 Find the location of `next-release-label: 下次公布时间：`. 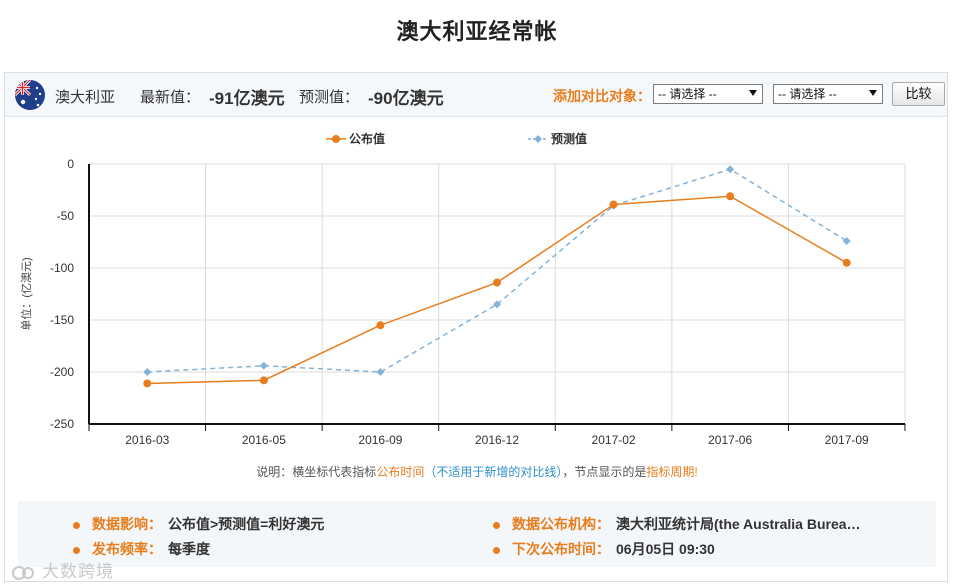

next-release-label: 下次公布时间： is located at coordinates (561, 549).